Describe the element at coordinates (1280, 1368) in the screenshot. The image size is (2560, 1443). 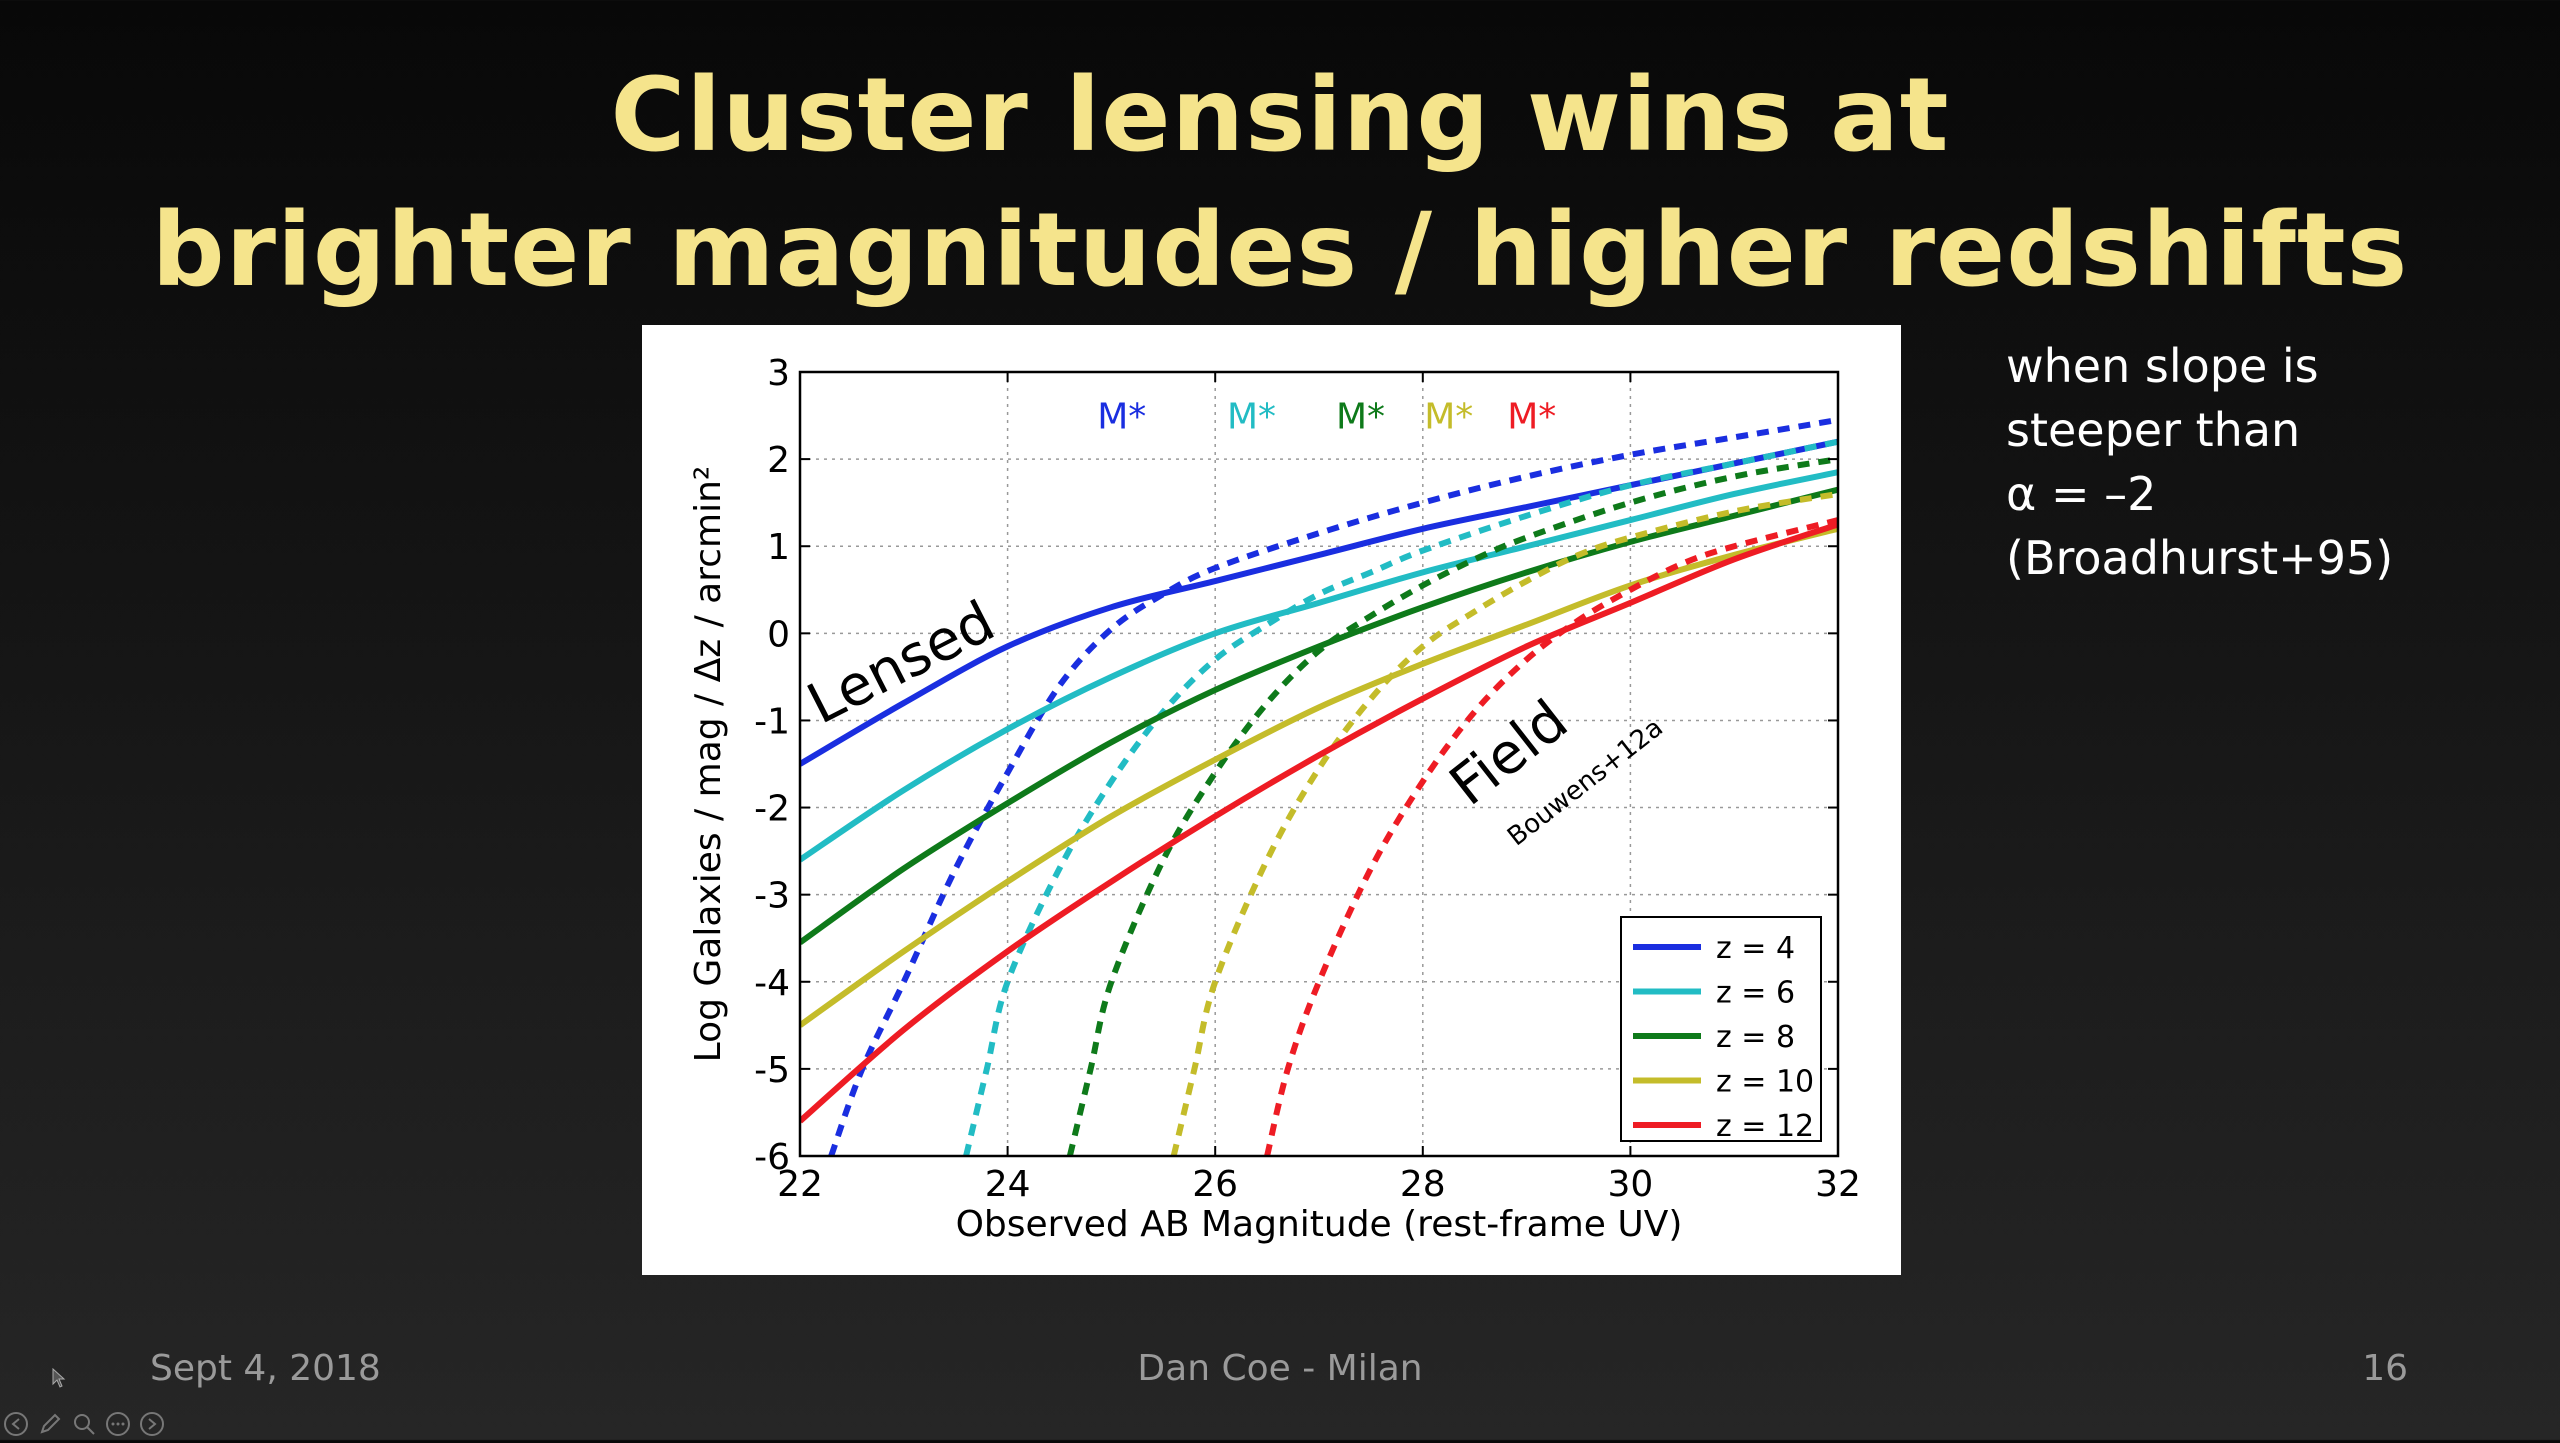
I see `footer-presenter: Dan Coe - Milan` at that location.